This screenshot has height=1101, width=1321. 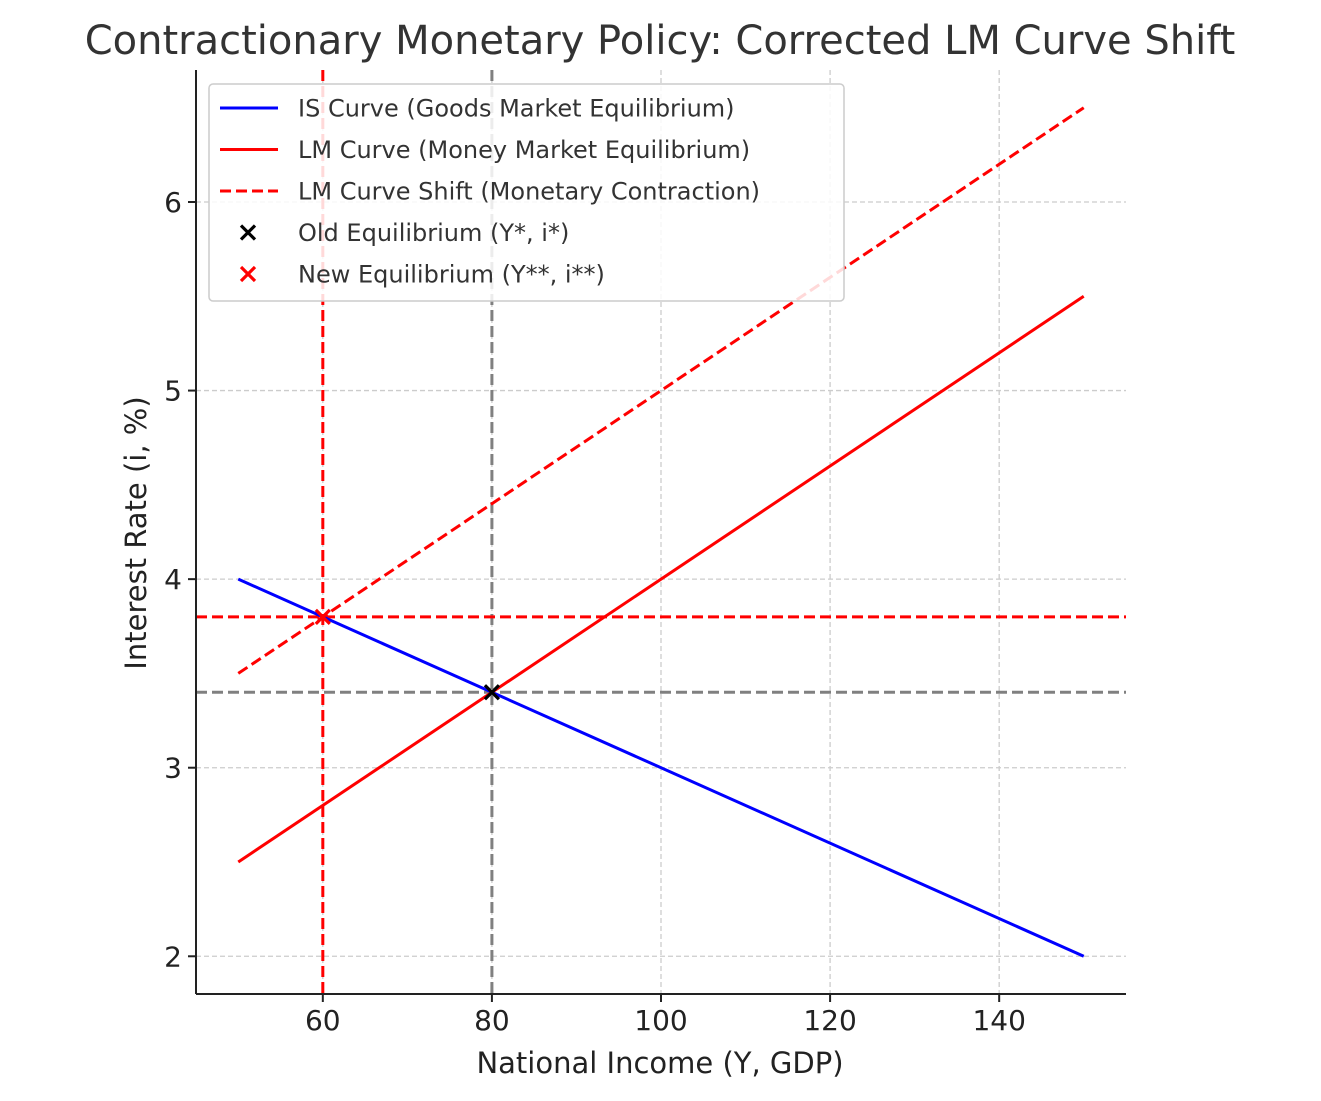 What do you see at coordinates (829, 1020) in the screenshot?
I see `x-tick-label: 120` at bounding box center [829, 1020].